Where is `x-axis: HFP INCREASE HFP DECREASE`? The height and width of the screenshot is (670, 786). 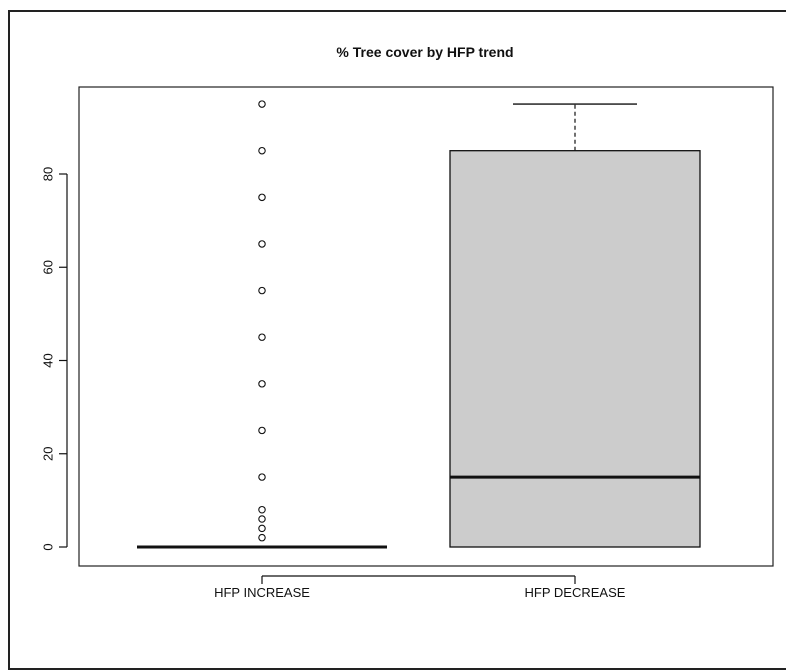 x-axis: HFP INCREASE HFP DECREASE is located at coordinates (420, 587).